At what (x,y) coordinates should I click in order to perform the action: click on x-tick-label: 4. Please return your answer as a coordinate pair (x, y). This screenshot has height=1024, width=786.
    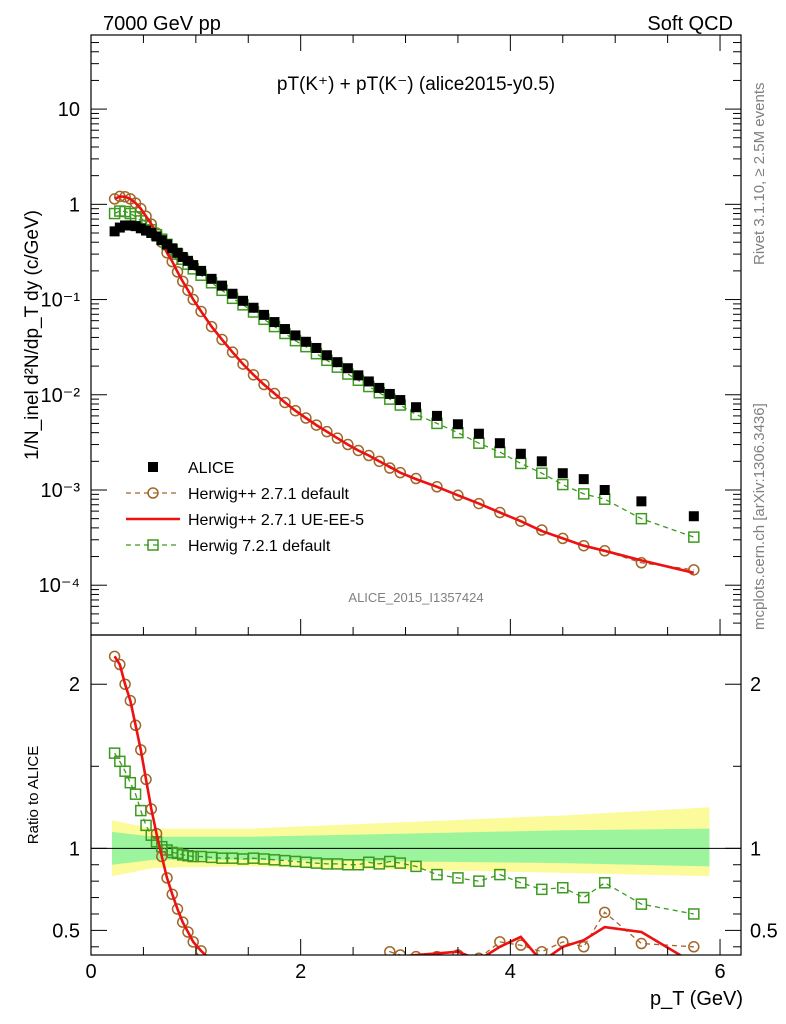
    Looking at the image, I should click on (510, 972).